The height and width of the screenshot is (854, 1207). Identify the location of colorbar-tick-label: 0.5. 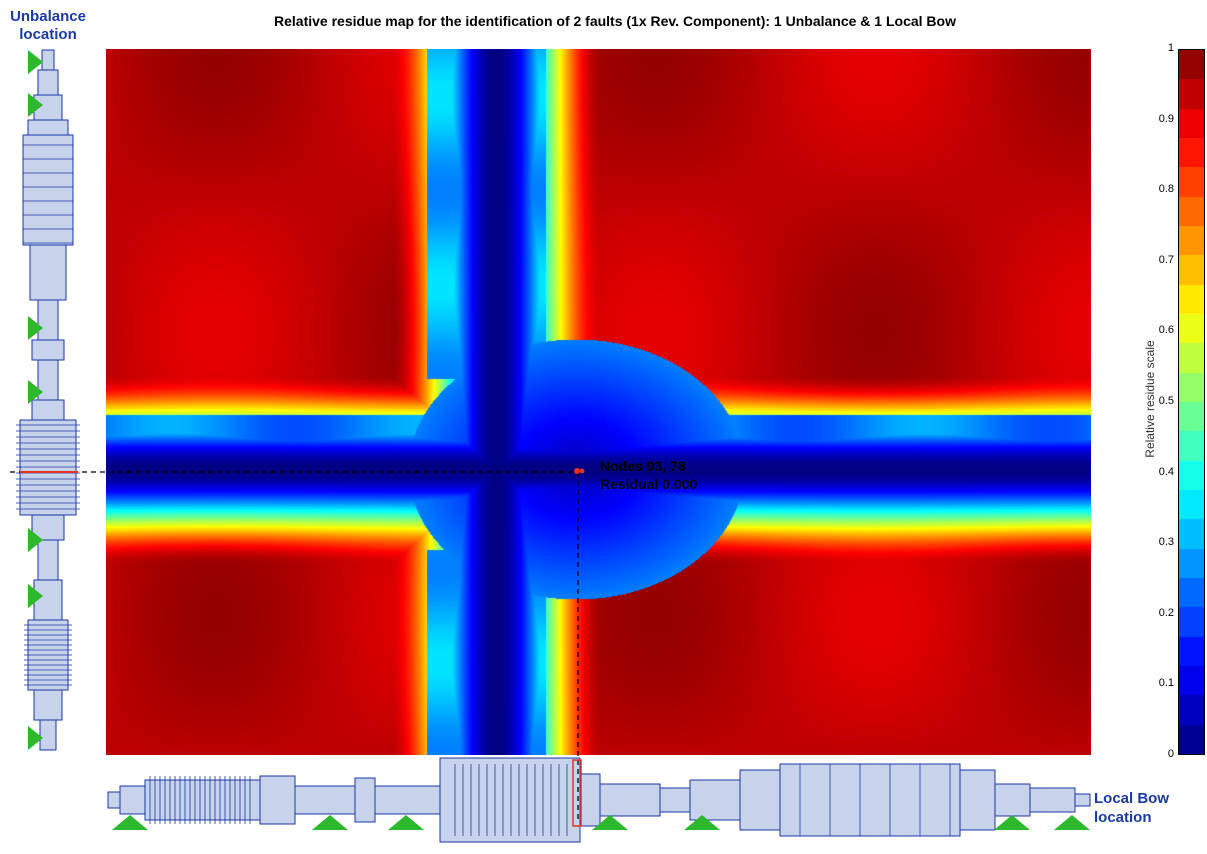
(1166, 401).